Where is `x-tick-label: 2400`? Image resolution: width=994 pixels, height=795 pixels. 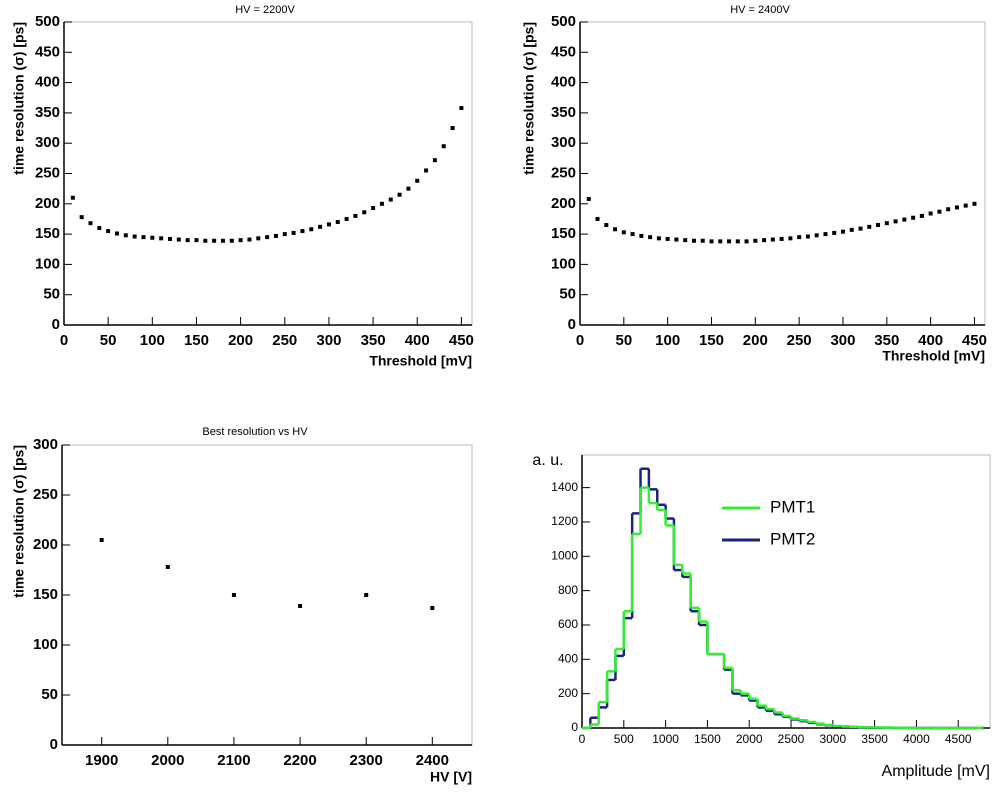 x-tick-label: 2400 is located at coordinates (432, 760).